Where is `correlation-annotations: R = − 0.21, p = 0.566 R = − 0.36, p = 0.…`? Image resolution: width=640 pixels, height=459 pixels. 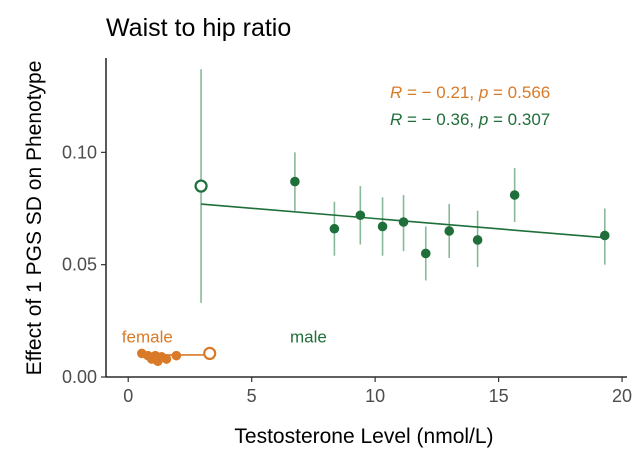
correlation-annotations: R = − 0.21, p = 0.566 R = − 0.36, p = 0.… is located at coordinates (470, 106).